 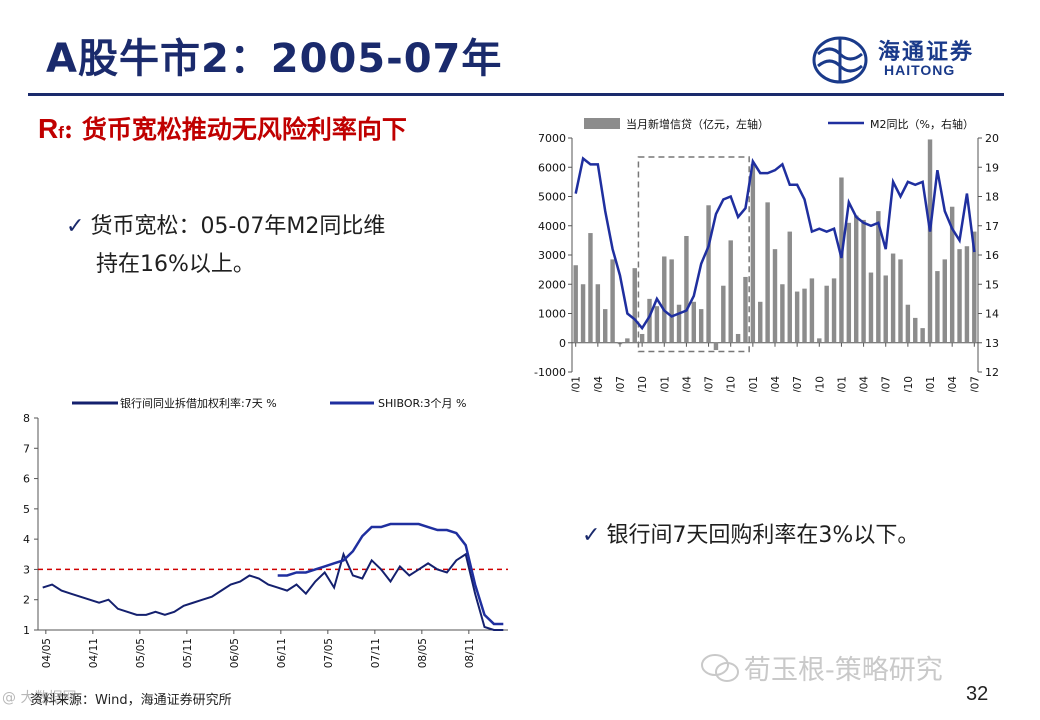 I want to click on x-tick-label: 07/07, so click(x=887, y=384).